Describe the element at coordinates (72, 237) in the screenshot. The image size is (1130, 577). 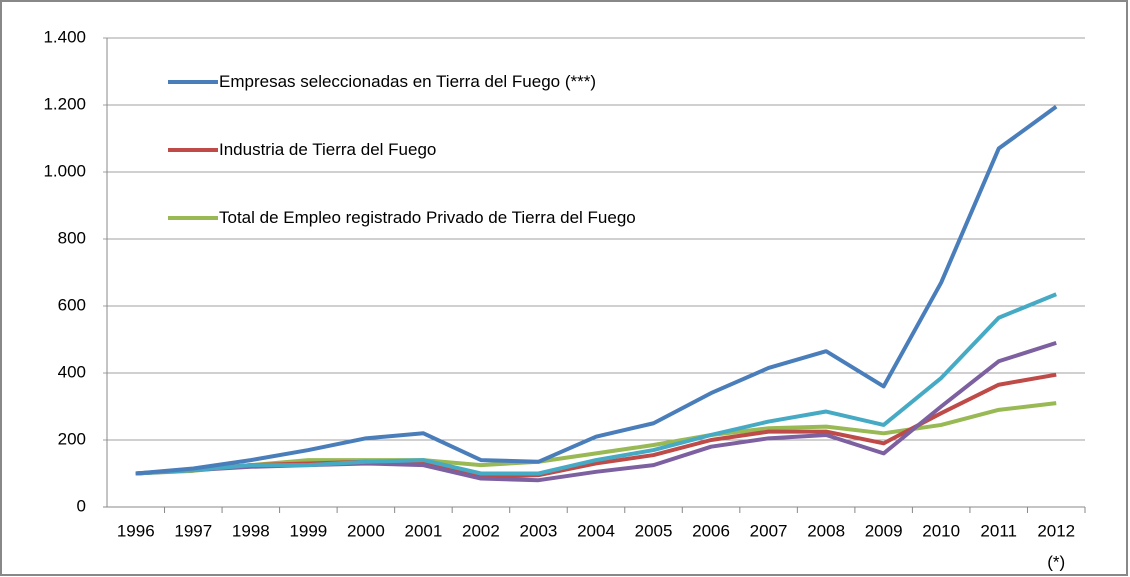
I see `y-tick-label: 800` at that location.